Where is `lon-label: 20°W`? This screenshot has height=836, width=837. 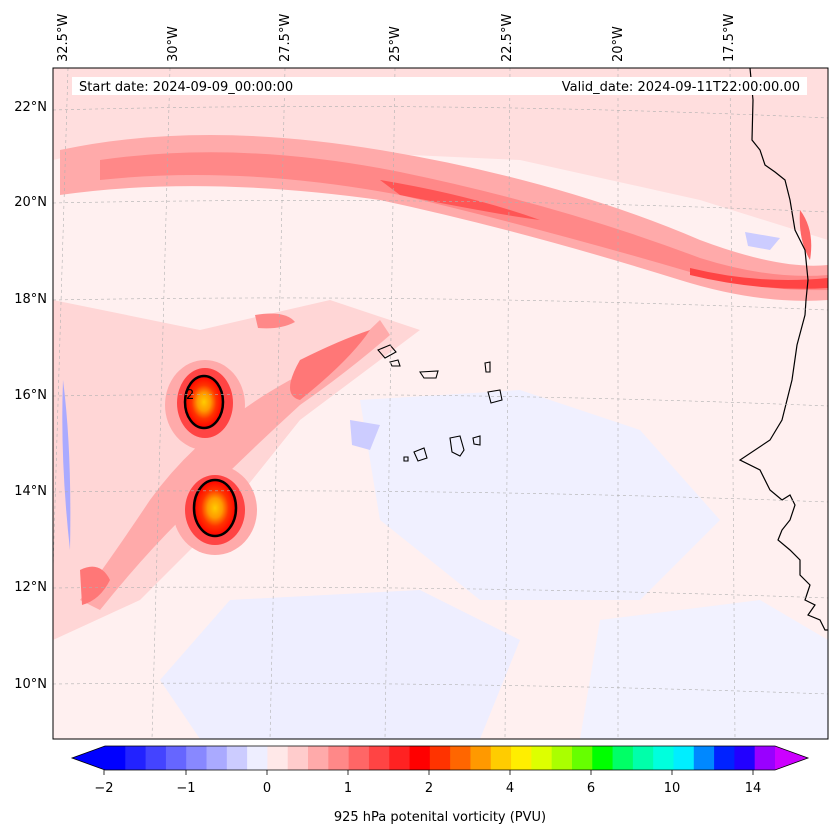
lon-label: 20°W is located at coordinates (618, 44).